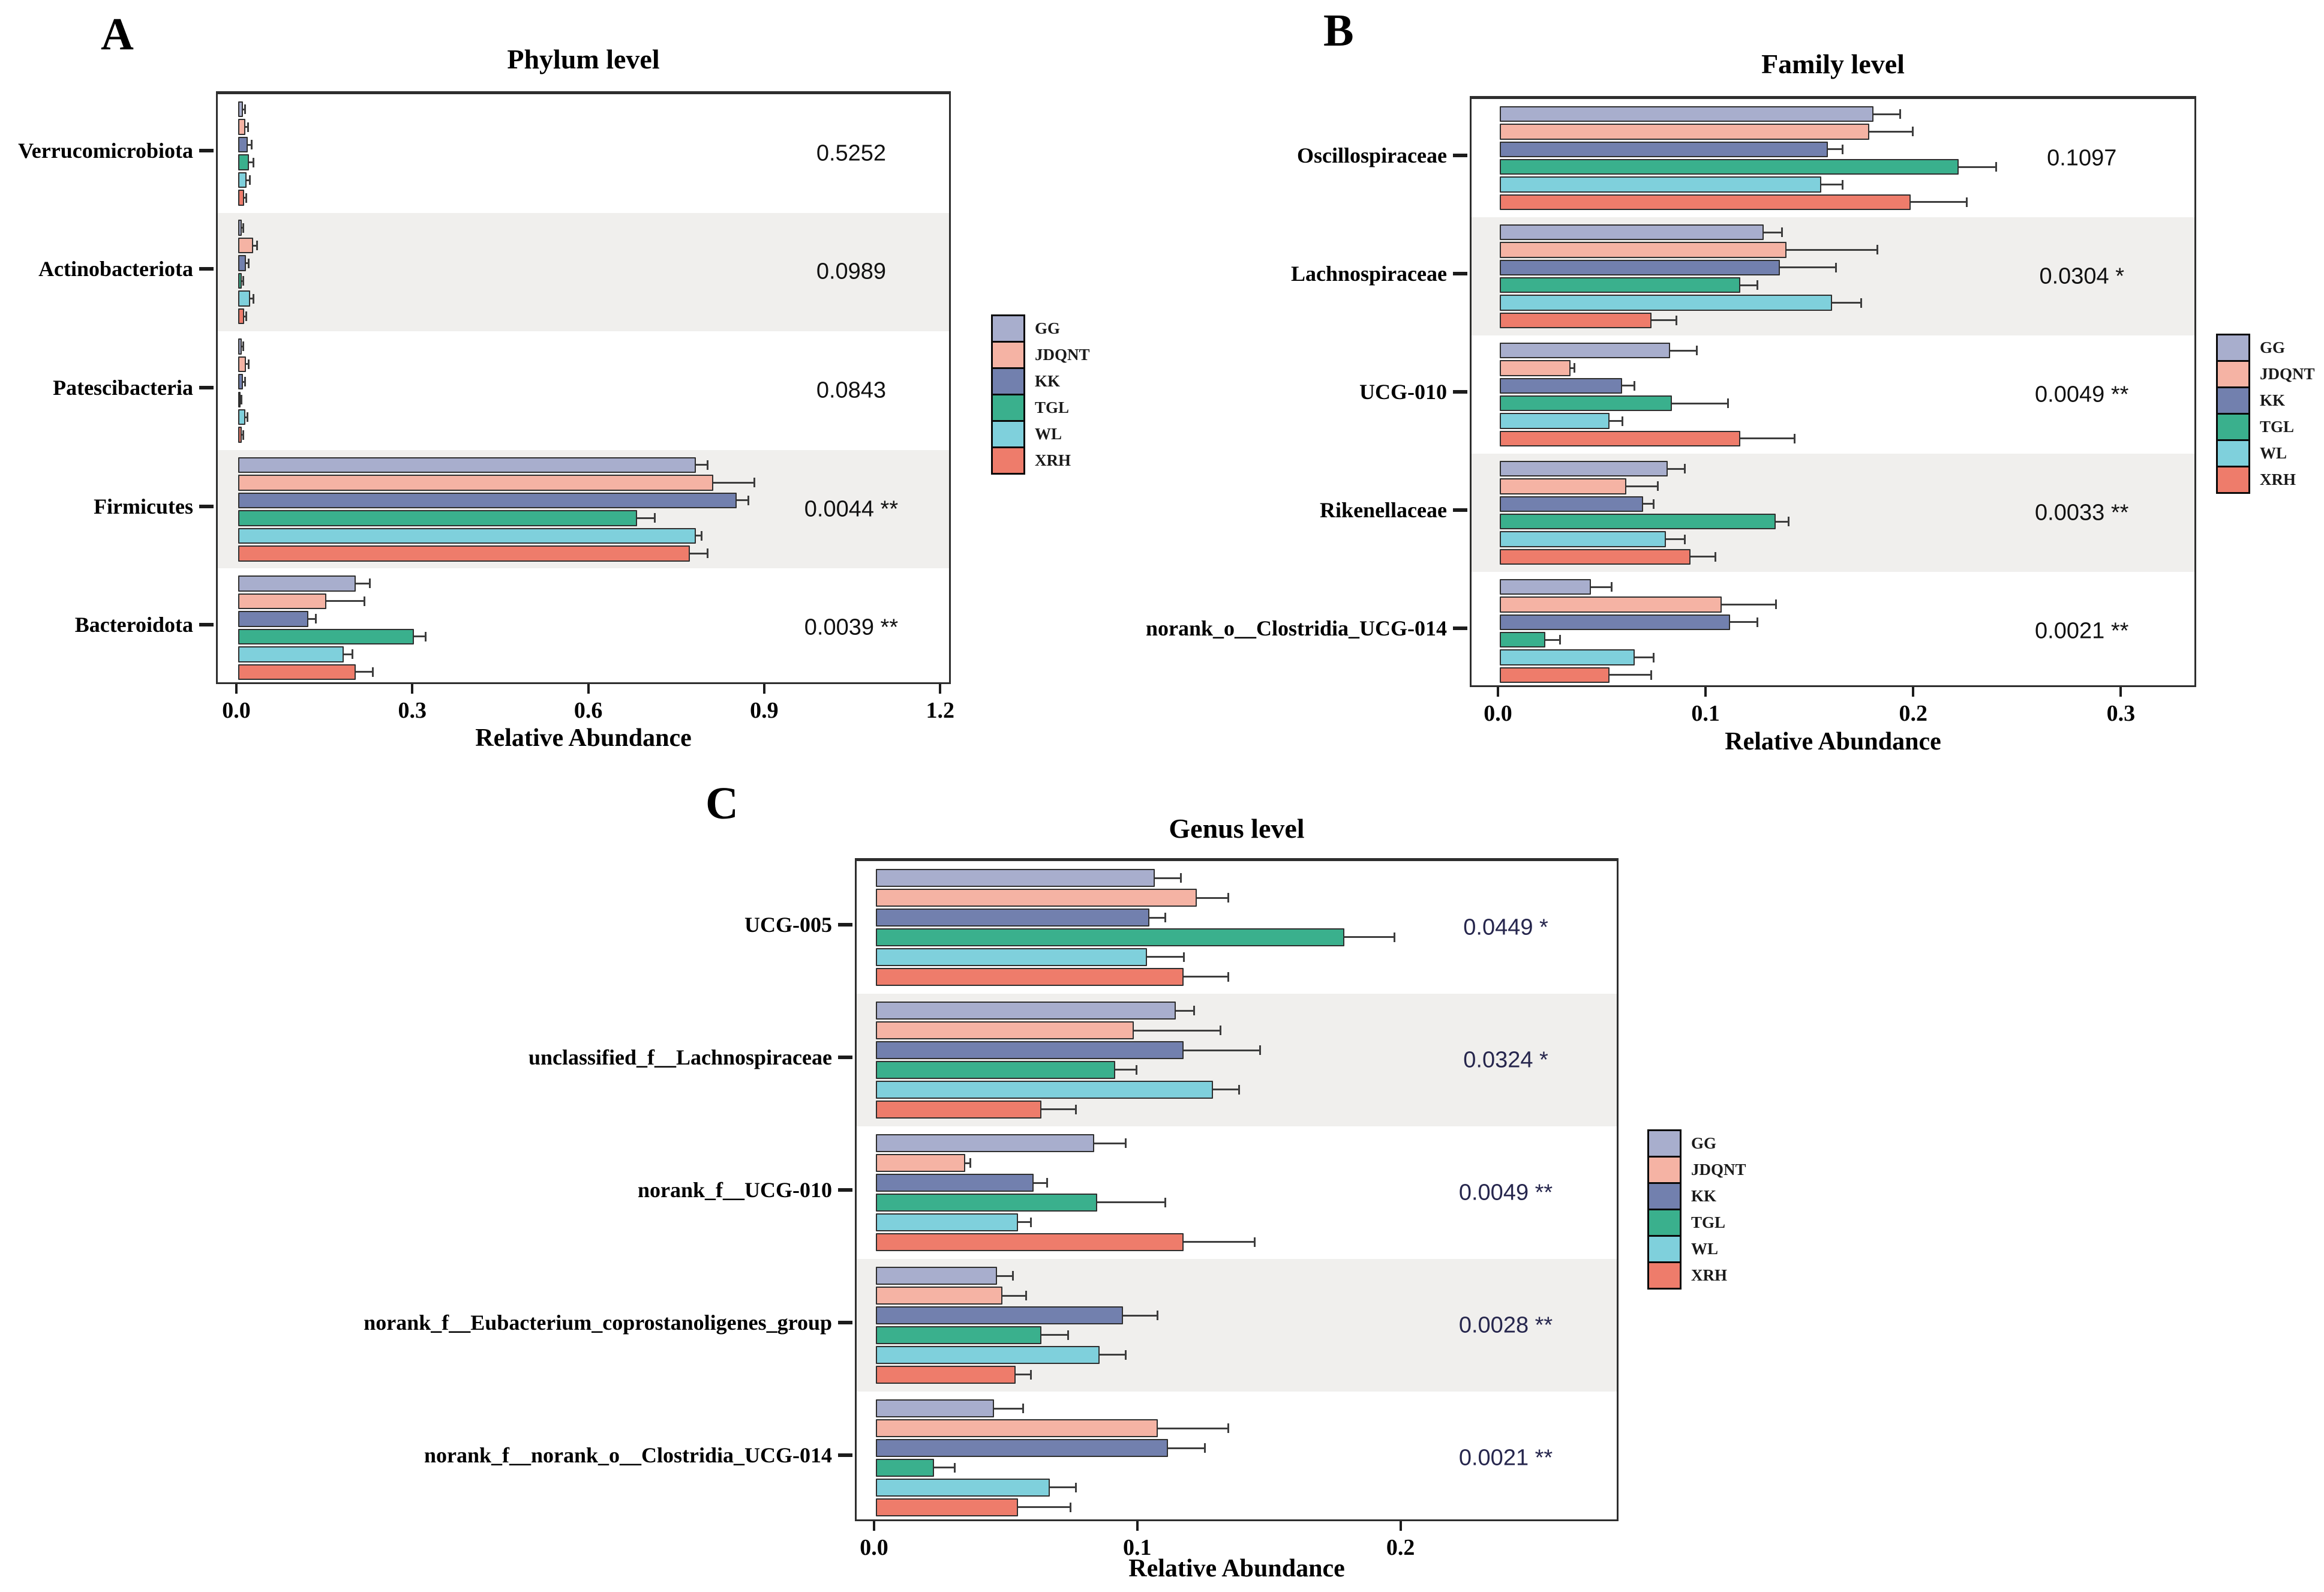  What do you see at coordinates (788, 924) in the screenshot?
I see `category-label: UCG-005` at bounding box center [788, 924].